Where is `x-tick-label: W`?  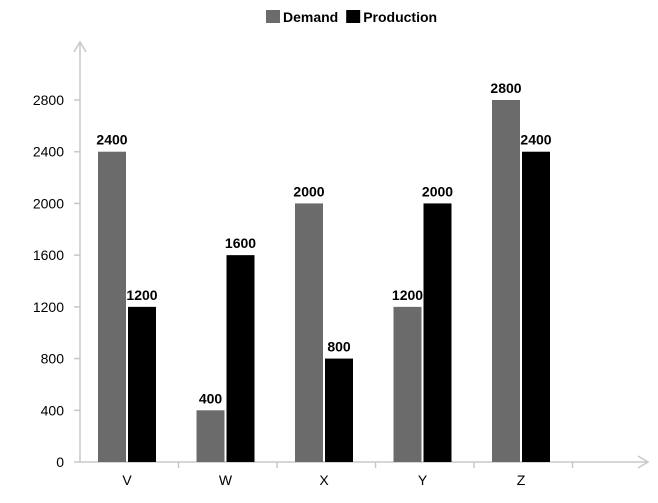 x-tick-label: W is located at coordinates (226, 480).